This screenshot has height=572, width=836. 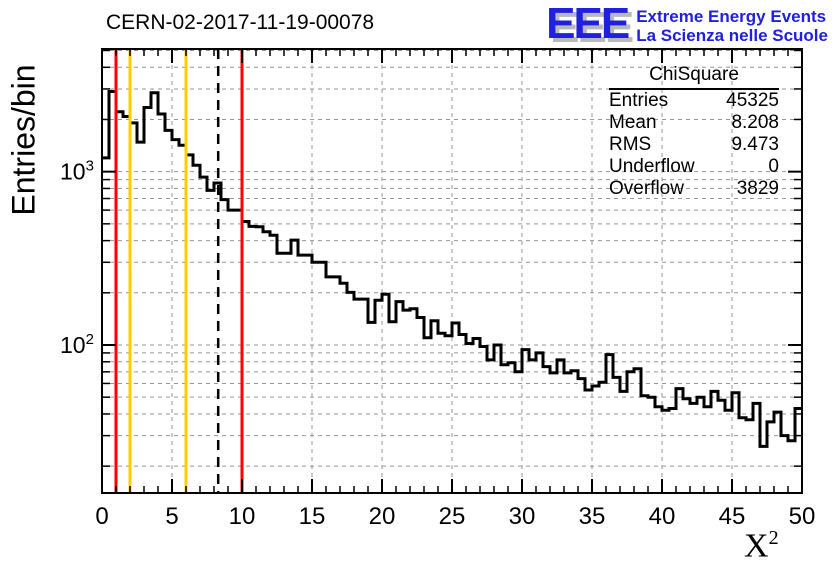 I want to click on stats-row-mean: Mean 8.208, so click(x=694, y=123).